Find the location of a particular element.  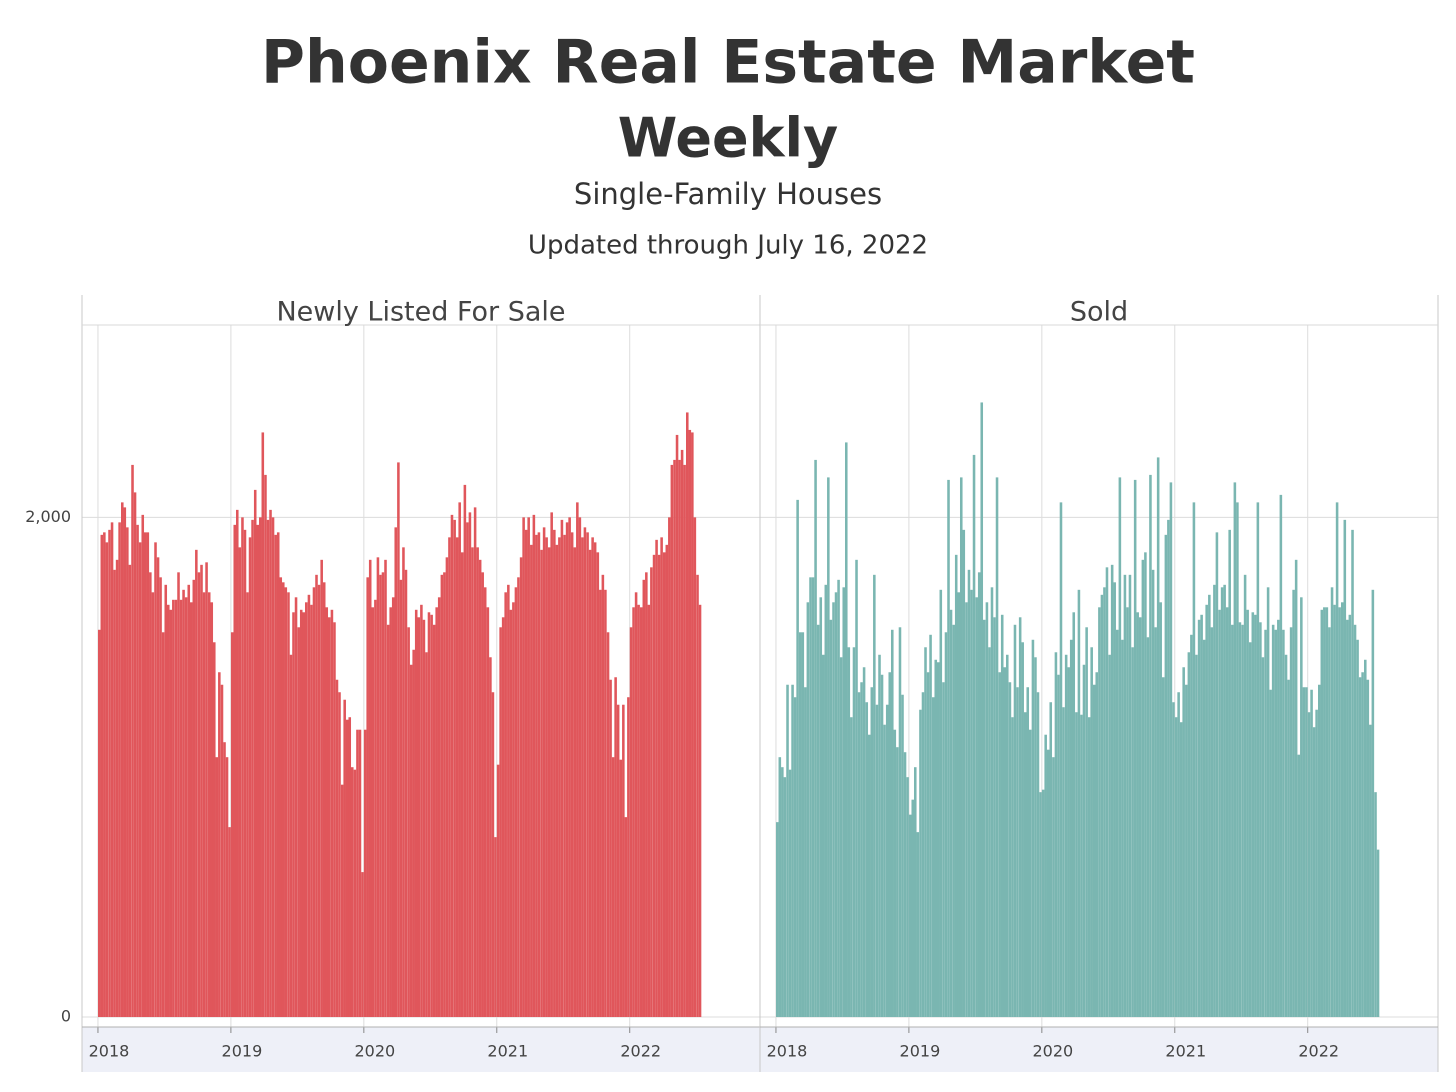

x-tick-label: 2022 is located at coordinates (1318, 1051).